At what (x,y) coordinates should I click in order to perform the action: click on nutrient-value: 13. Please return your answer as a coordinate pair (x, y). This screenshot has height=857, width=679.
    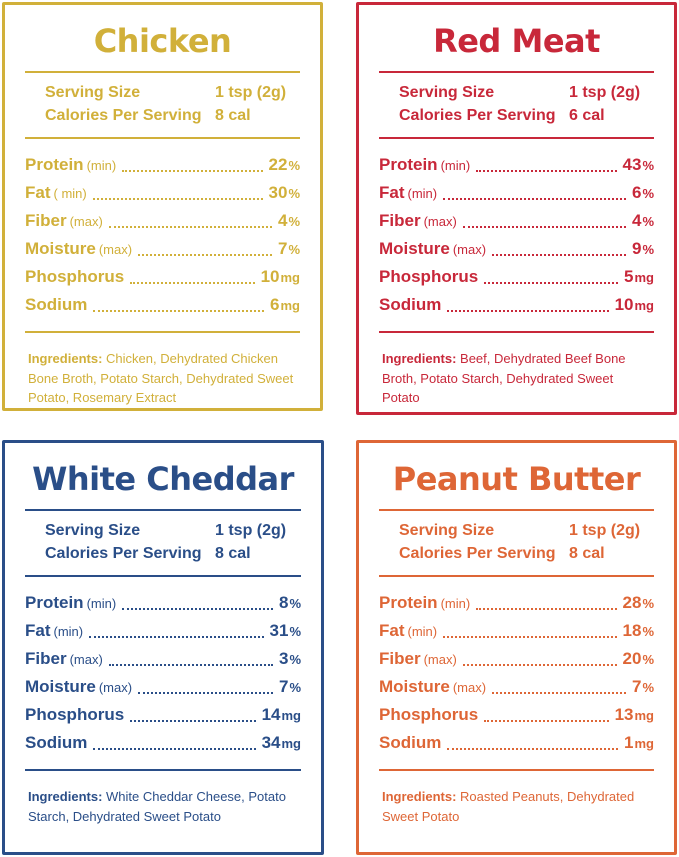
    Looking at the image, I should click on (624, 714).